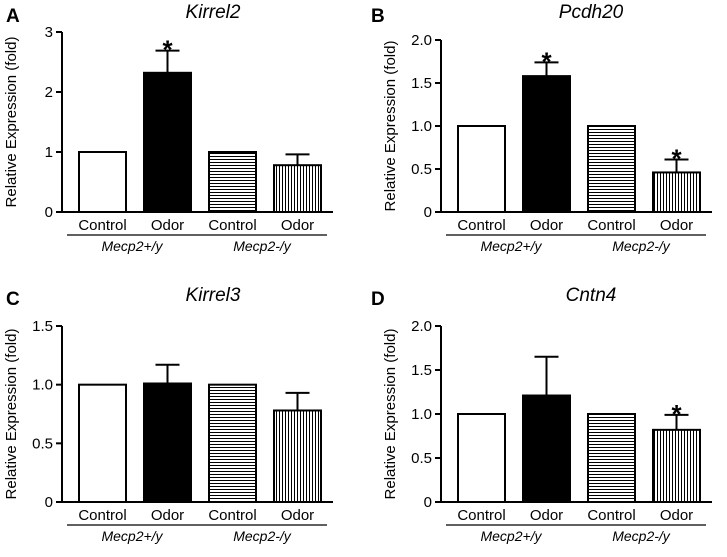  What do you see at coordinates (13, 299) in the screenshot?
I see `panel-letter: C` at bounding box center [13, 299].